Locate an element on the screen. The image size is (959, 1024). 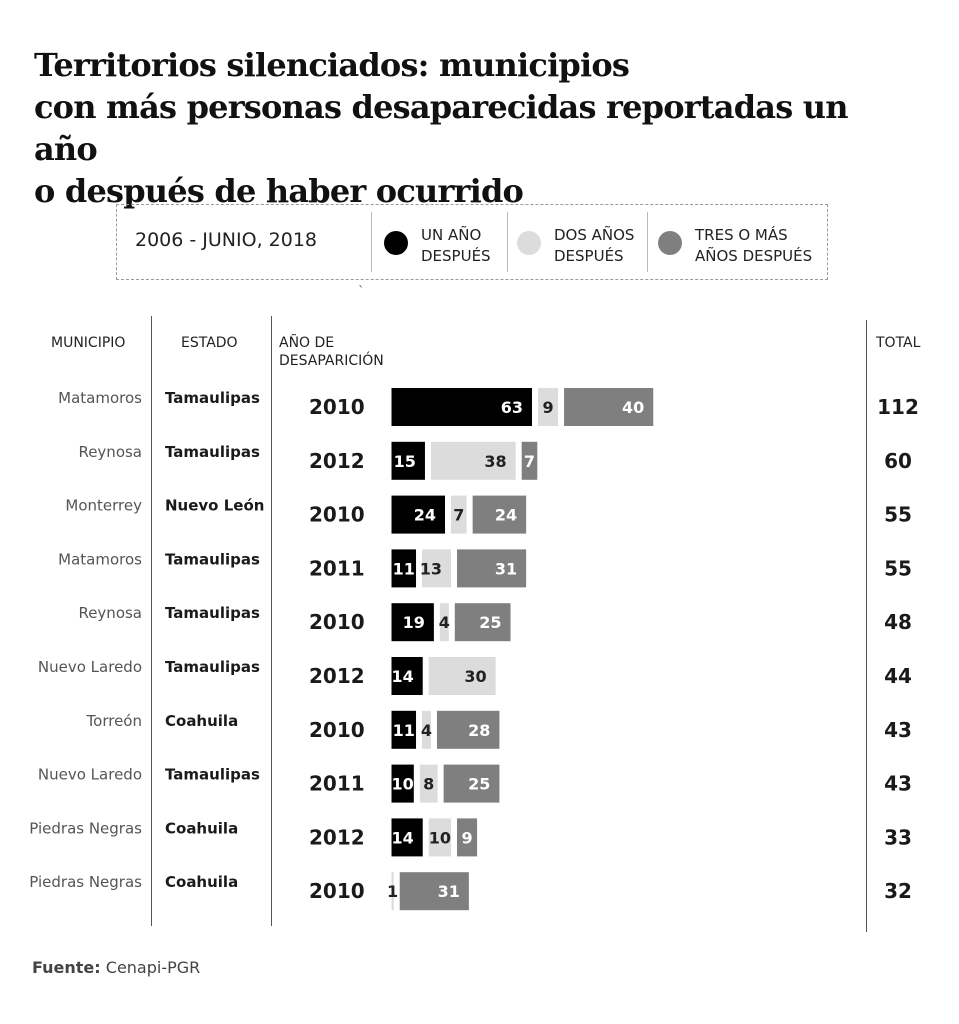
row-total: 55 is located at coordinates (898, 568).